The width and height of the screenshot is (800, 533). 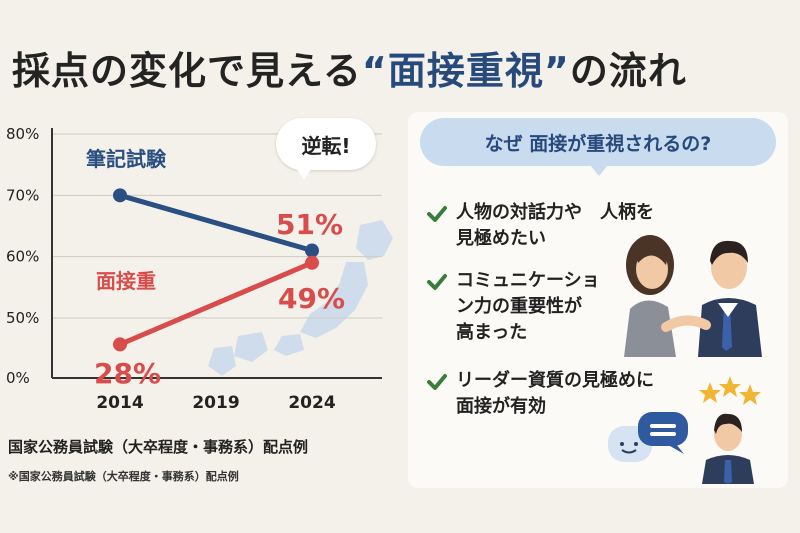 I want to click on page-title: 採点の変化で見える“面接重視”の流れ, so click(x=349, y=67).